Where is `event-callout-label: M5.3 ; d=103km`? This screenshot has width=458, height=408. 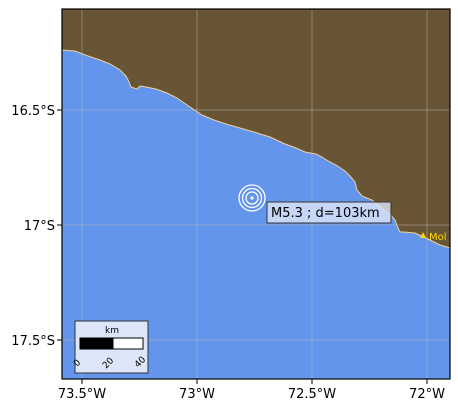 event-callout-label: M5.3 ; d=103km is located at coordinates (325, 213).